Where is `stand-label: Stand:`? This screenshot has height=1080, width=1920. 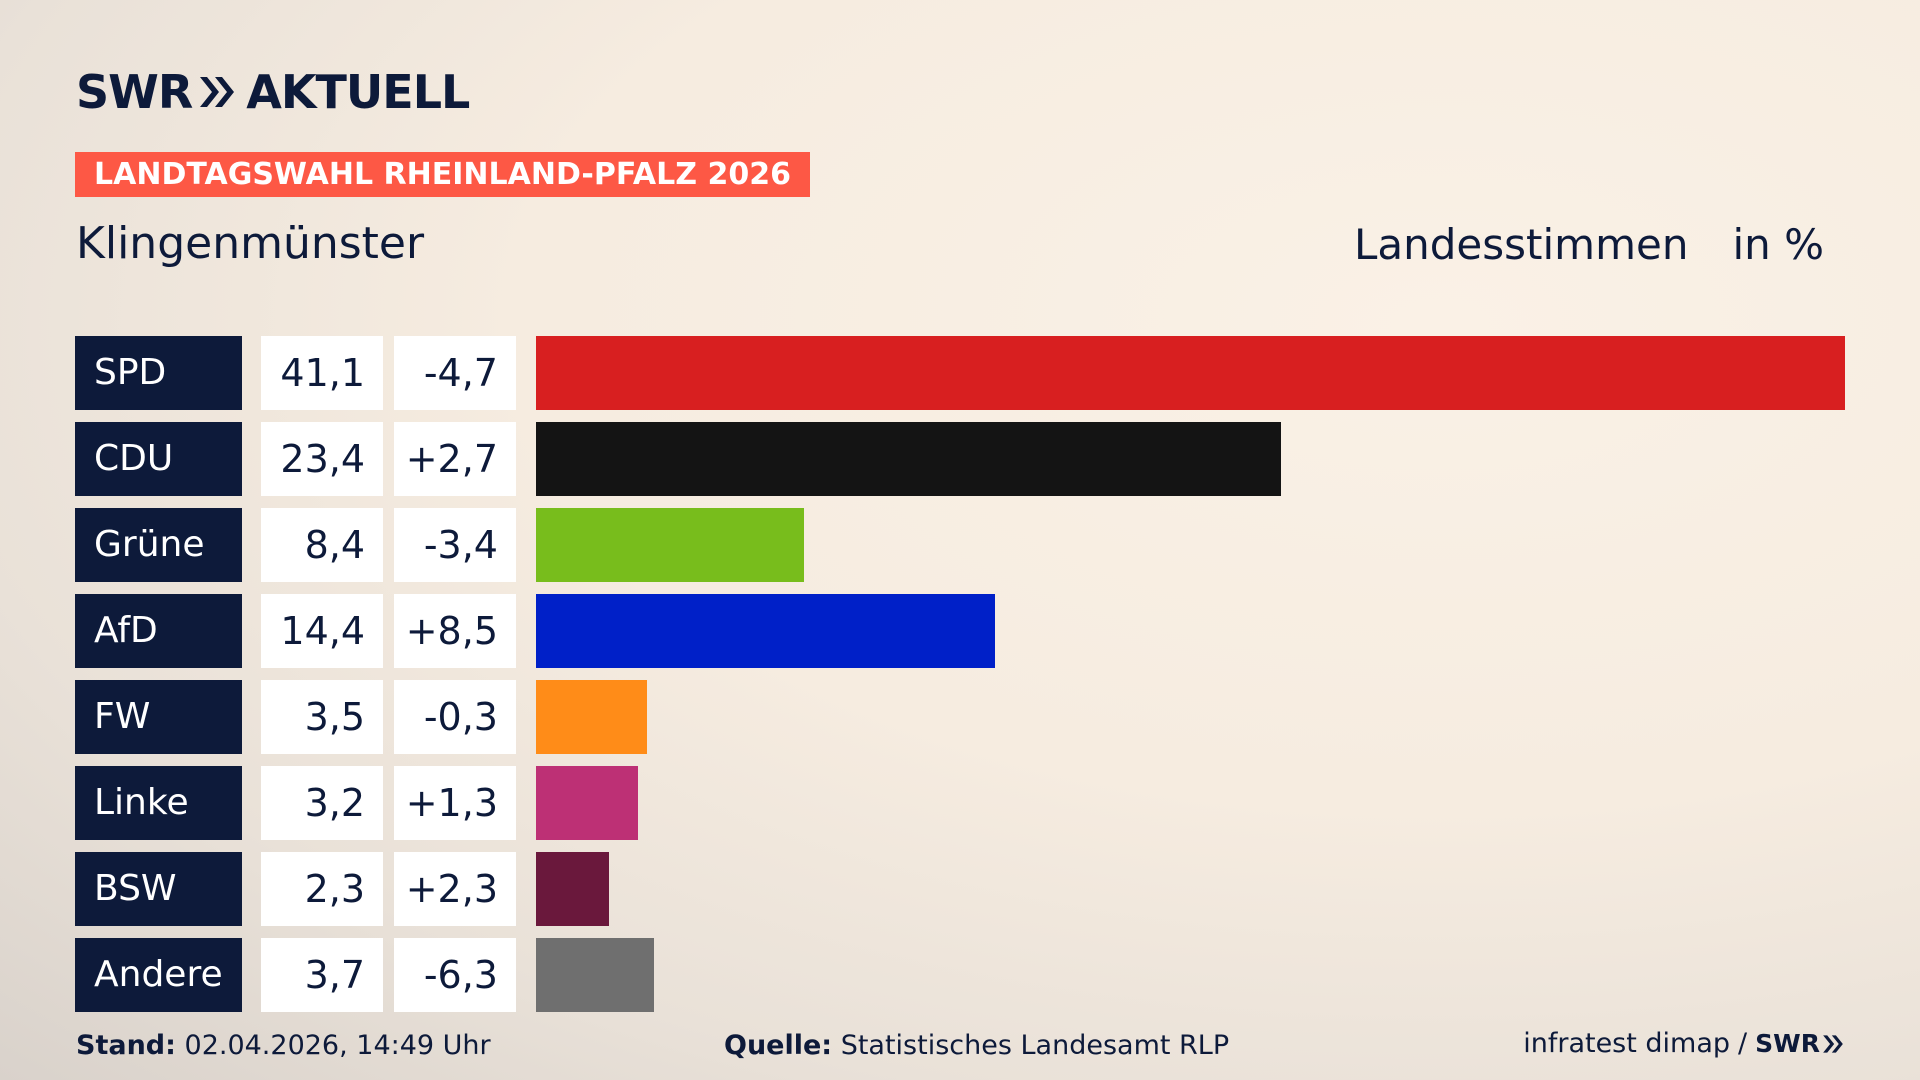 stand-label: Stand: is located at coordinates (126, 1045).